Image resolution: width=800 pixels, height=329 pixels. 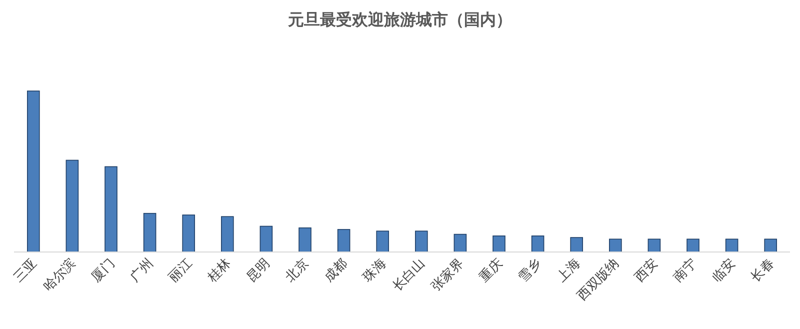 I want to click on x-tick-label: 丽江, so click(x=181, y=271).